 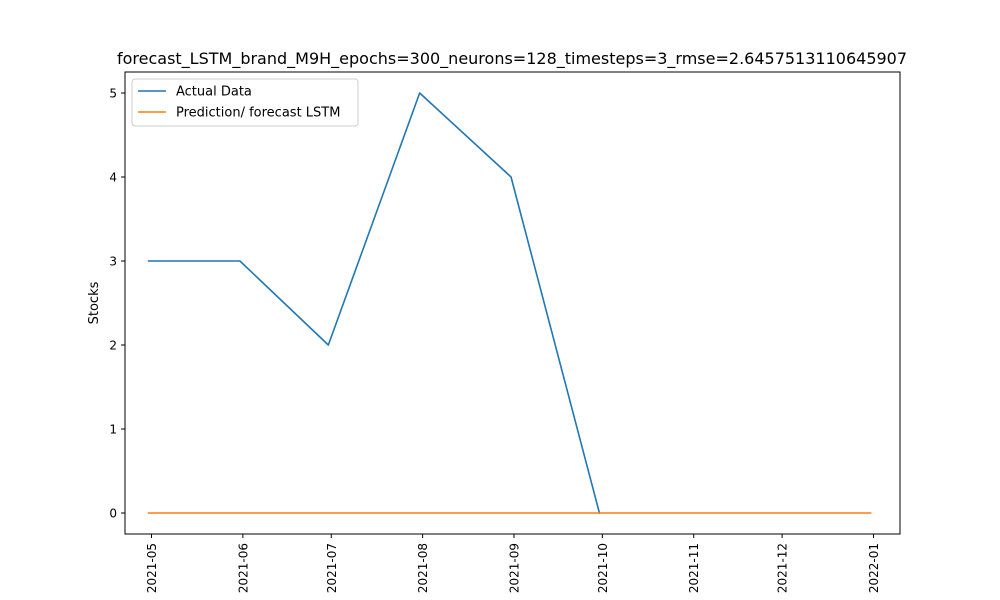 What do you see at coordinates (113, 514) in the screenshot?
I see `y-tick-label: 0` at bounding box center [113, 514].